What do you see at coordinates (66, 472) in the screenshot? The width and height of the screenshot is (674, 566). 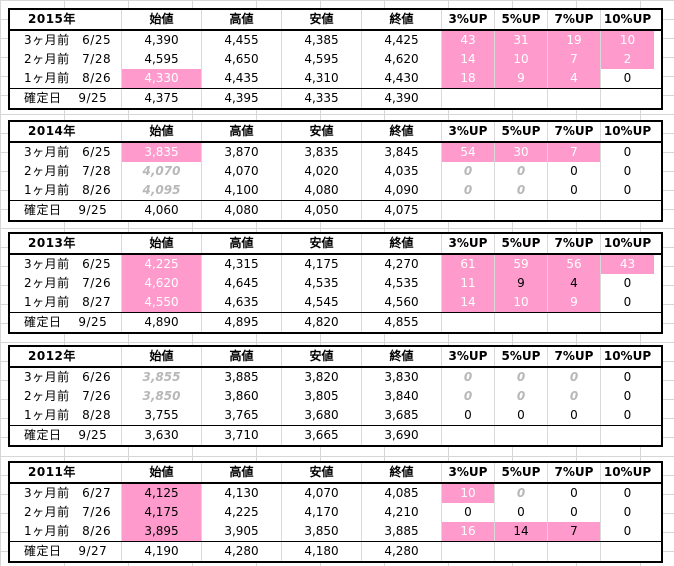 I see `year-title: 2011年` at bounding box center [66, 472].